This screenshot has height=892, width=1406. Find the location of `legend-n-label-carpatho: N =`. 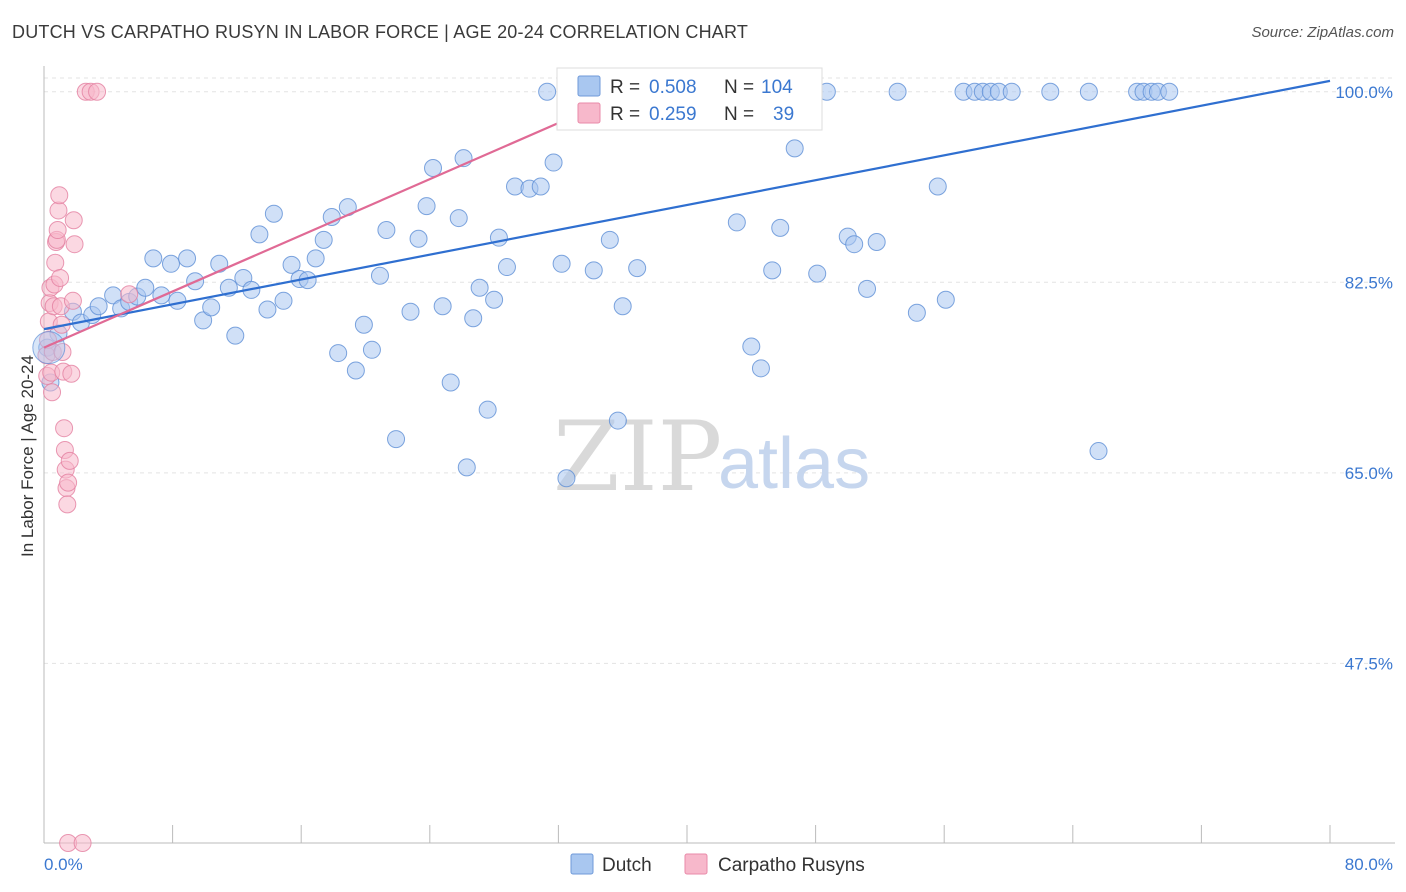

legend-n-label-carpatho: N = is located at coordinates (739, 114).